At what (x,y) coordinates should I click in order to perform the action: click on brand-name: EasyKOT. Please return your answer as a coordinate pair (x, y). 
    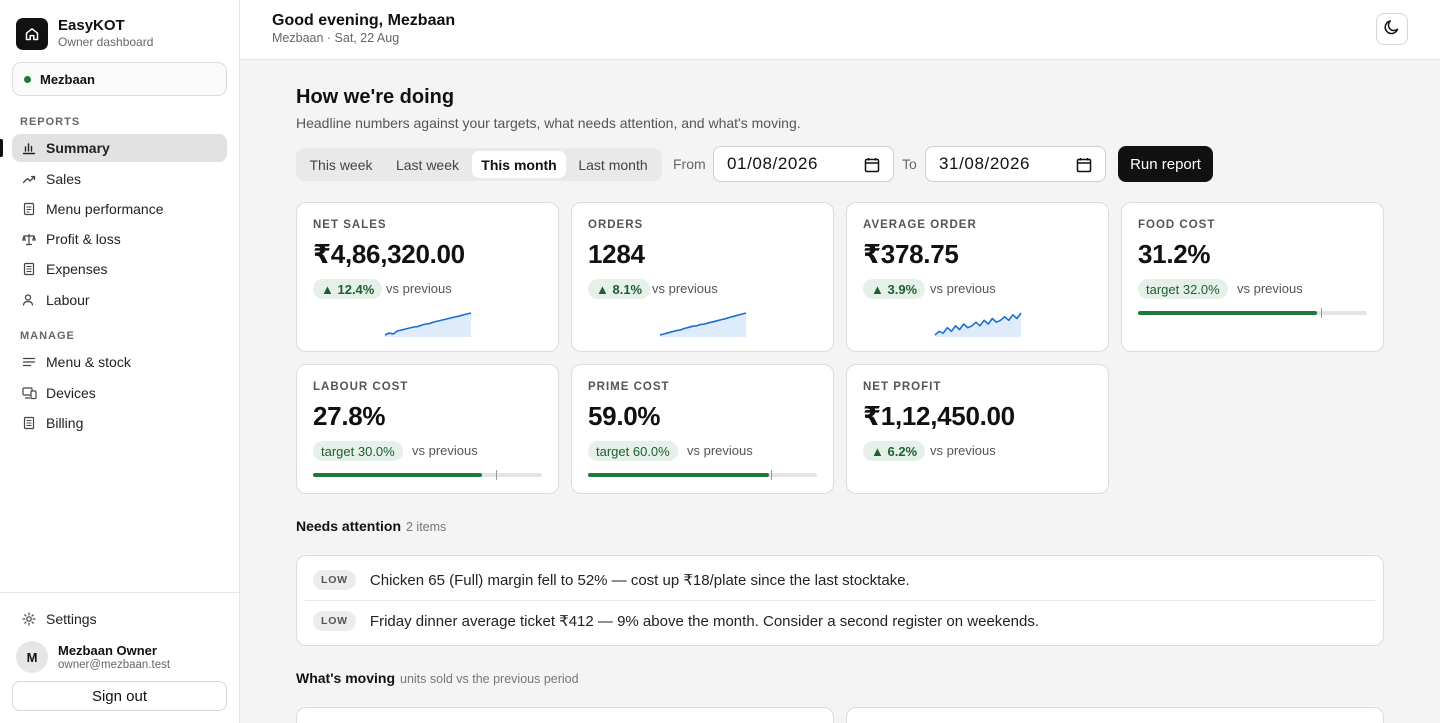
    Looking at the image, I should click on (91, 25).